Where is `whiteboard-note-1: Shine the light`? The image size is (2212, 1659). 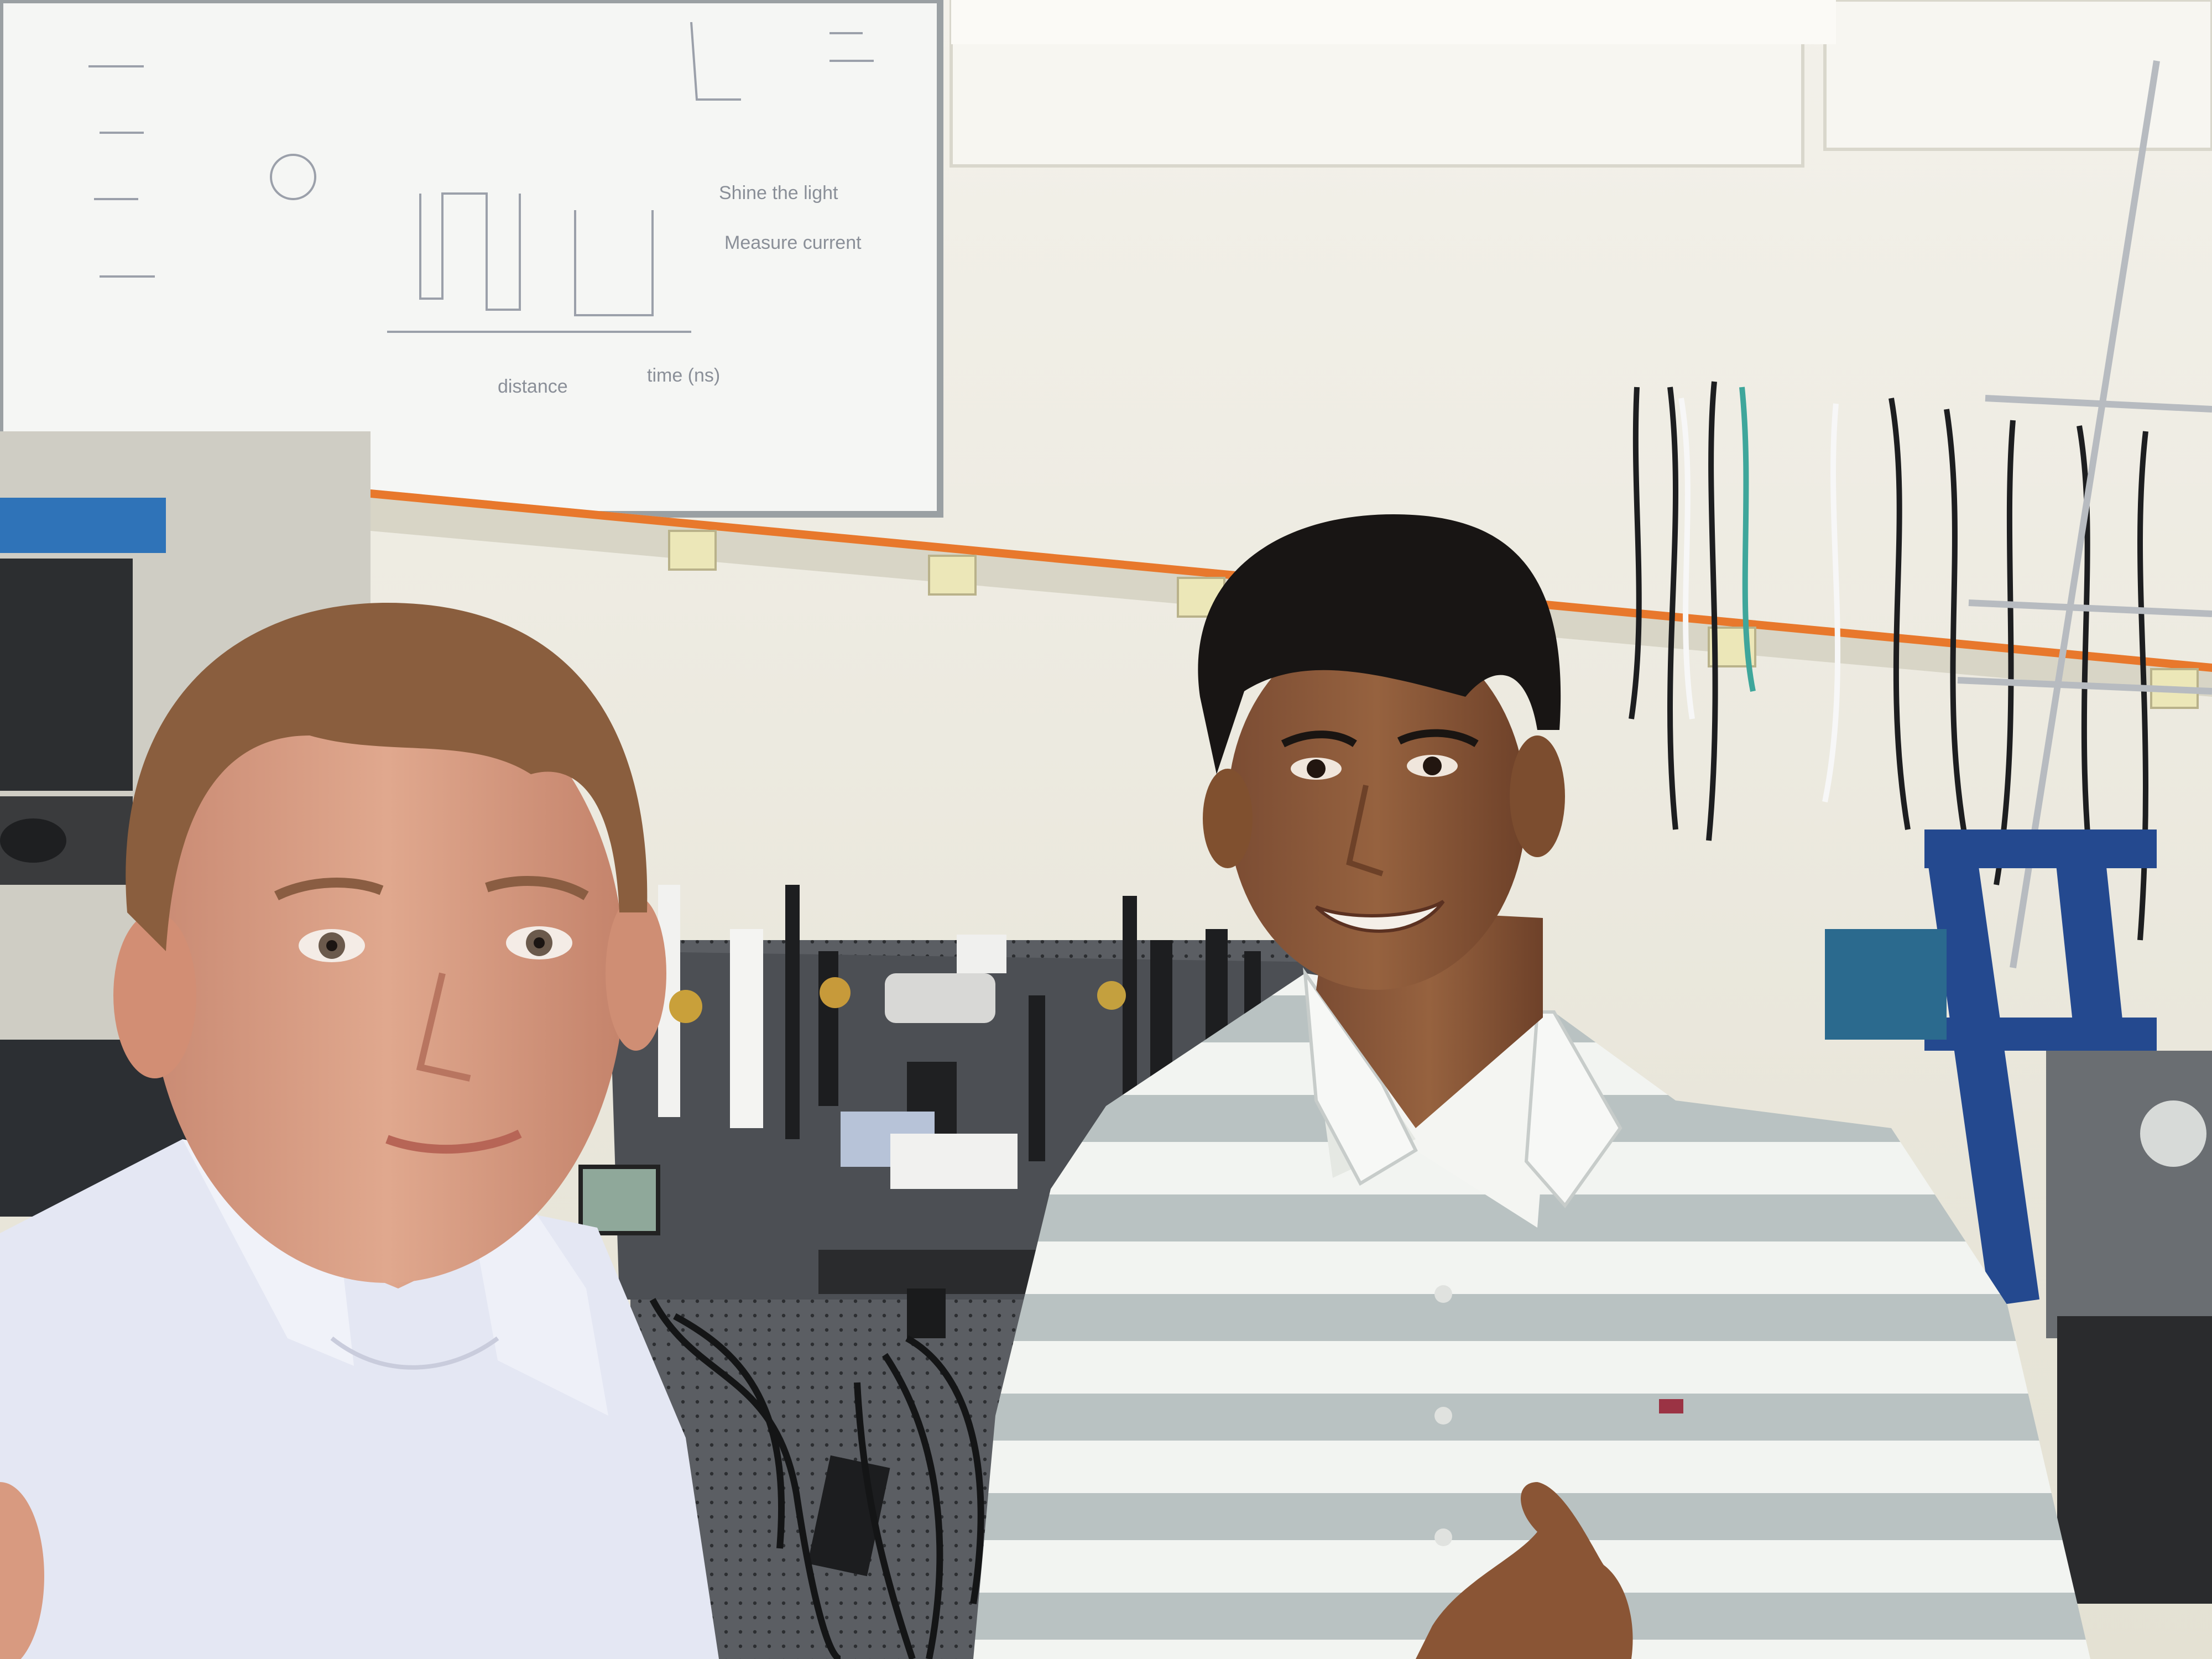
whiteboard-note-1: Shine the light is located at coordinates (778, 193).